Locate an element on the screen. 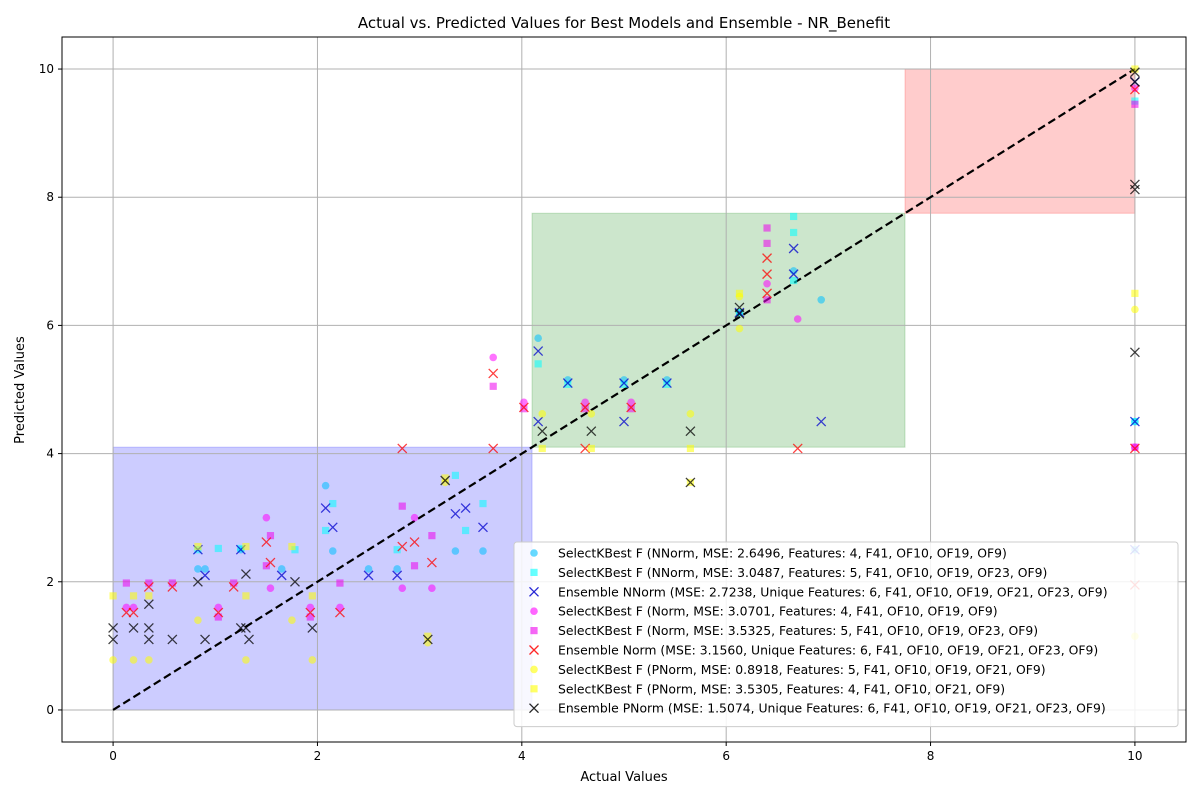  y-tick-label: 2 is located at coordinates (50, 582).